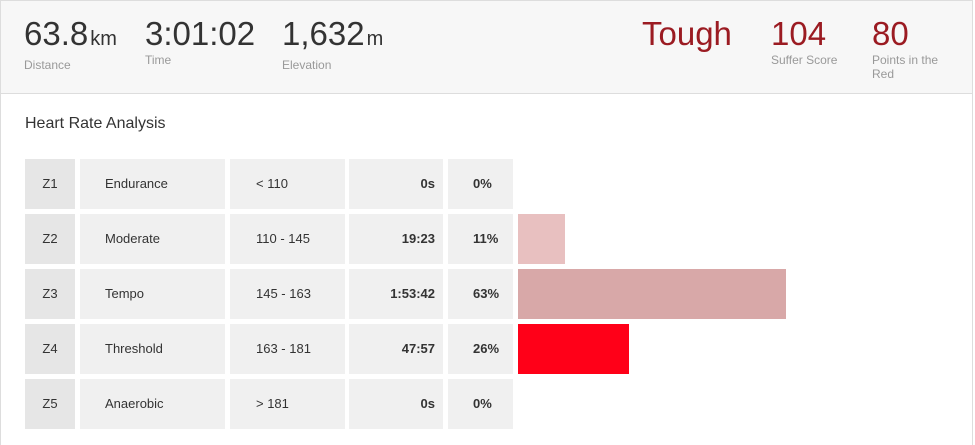 The image size is (975, 445). What do you see at coordinates (905, 67) in the screenshot?
I see `points-in-red-label: Points in the Red` at bounding box center [905, 67].